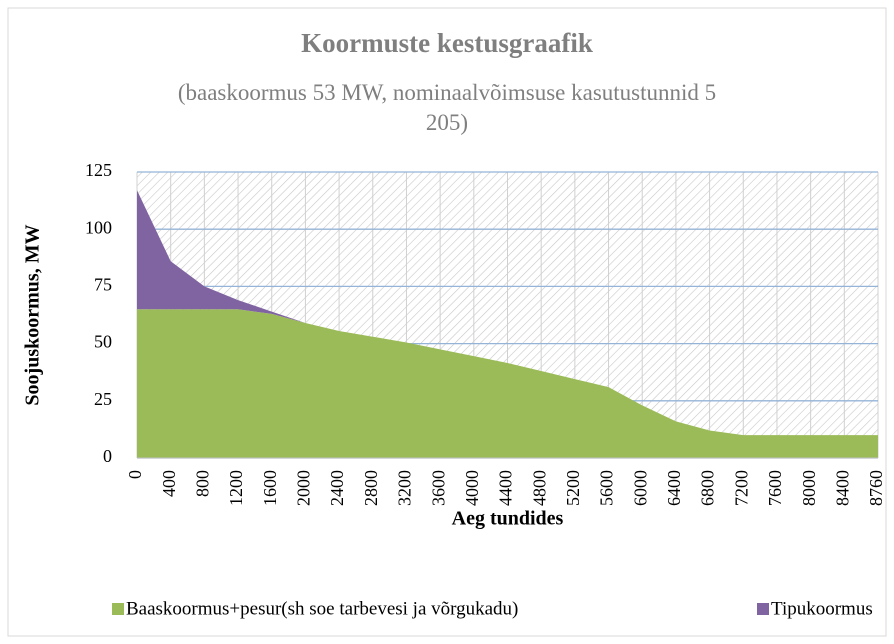  Describe the element at coordinates (270, 488) in the screenshot. I see `x-tick-label: 1600` at that location.